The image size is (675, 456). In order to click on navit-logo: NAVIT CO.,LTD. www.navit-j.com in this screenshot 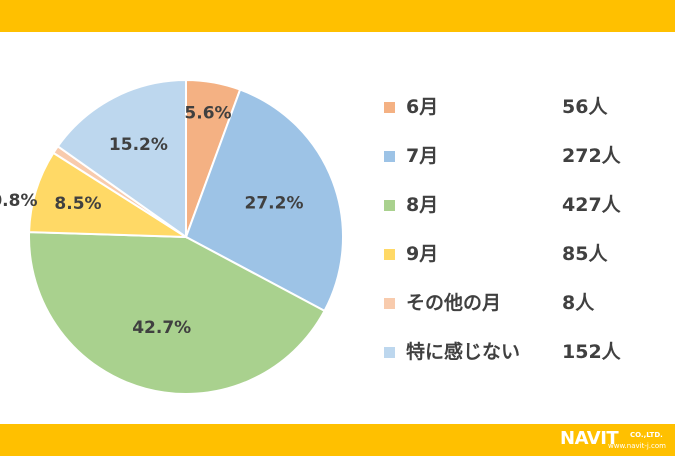, I will do `click(615, 440)`.